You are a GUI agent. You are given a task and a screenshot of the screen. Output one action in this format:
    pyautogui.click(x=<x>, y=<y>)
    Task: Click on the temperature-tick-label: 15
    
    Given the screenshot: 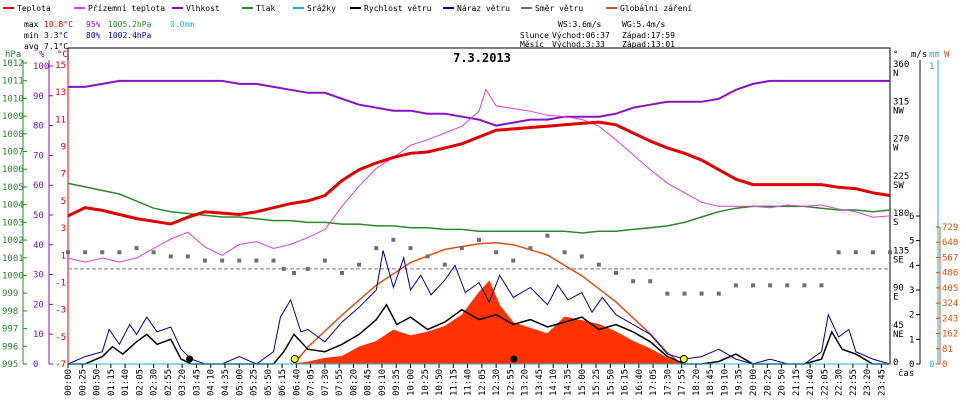 What is the action you would take?
    pyautogui.click(x=60, y=66)
    